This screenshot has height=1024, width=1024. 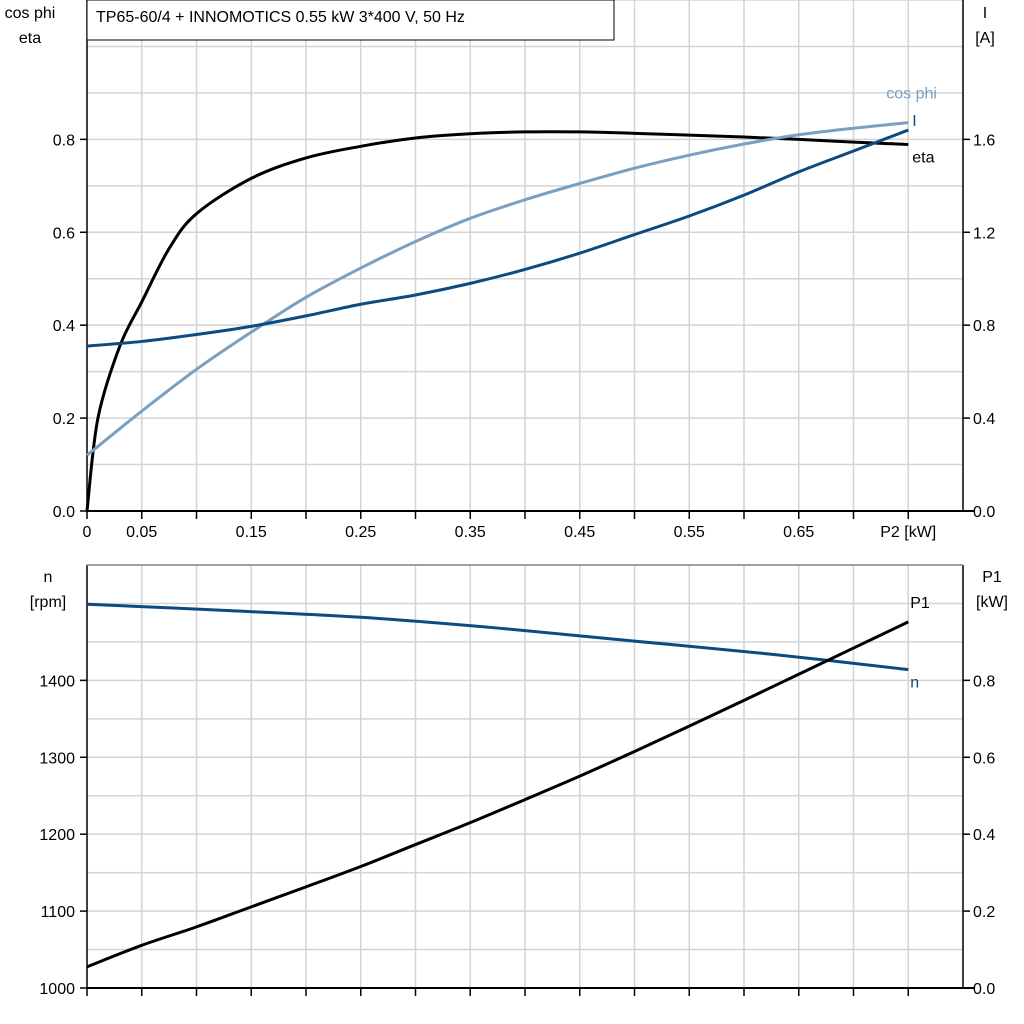 What do you see at coordinates (64, 140) in the screenshot?
I see `y-tick-label-left: 0.8` at bounding box center [64, 140].